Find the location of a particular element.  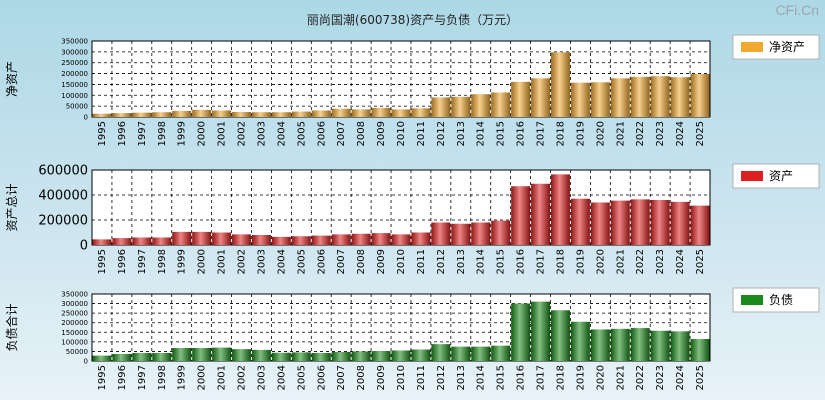

x-tick-label: 2006 is located at coordinates (321, 377).